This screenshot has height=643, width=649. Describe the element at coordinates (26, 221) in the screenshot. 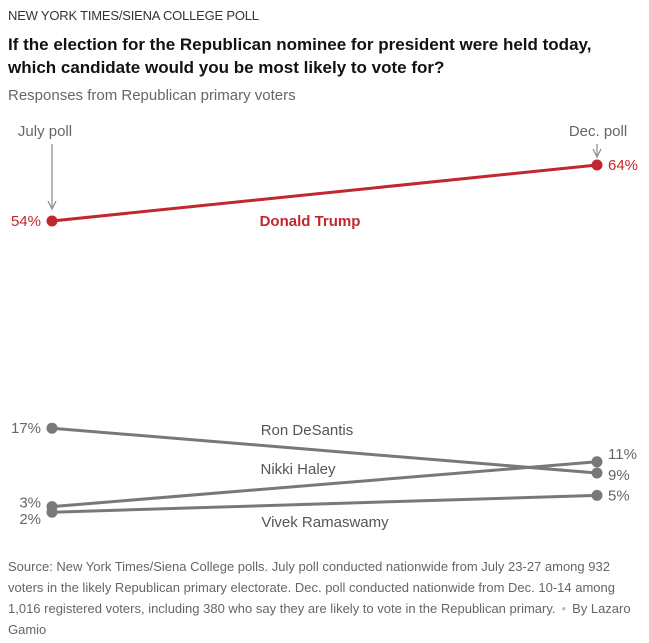

I see `data-label-donald-trump-july: 54%` at that location.